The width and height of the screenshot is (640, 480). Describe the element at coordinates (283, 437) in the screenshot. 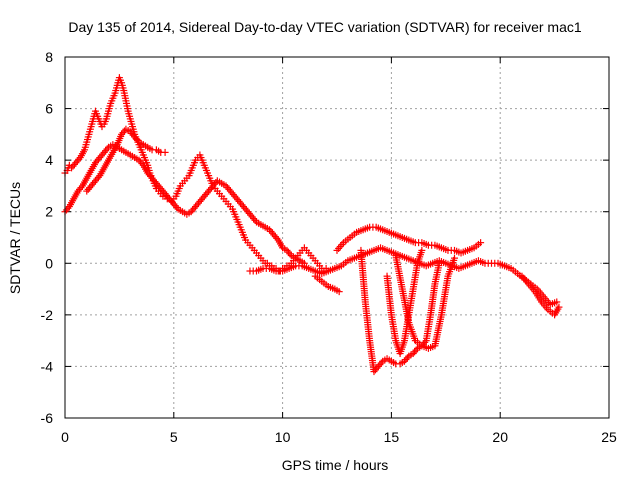

I see `x-tick-label: 10` at that location.